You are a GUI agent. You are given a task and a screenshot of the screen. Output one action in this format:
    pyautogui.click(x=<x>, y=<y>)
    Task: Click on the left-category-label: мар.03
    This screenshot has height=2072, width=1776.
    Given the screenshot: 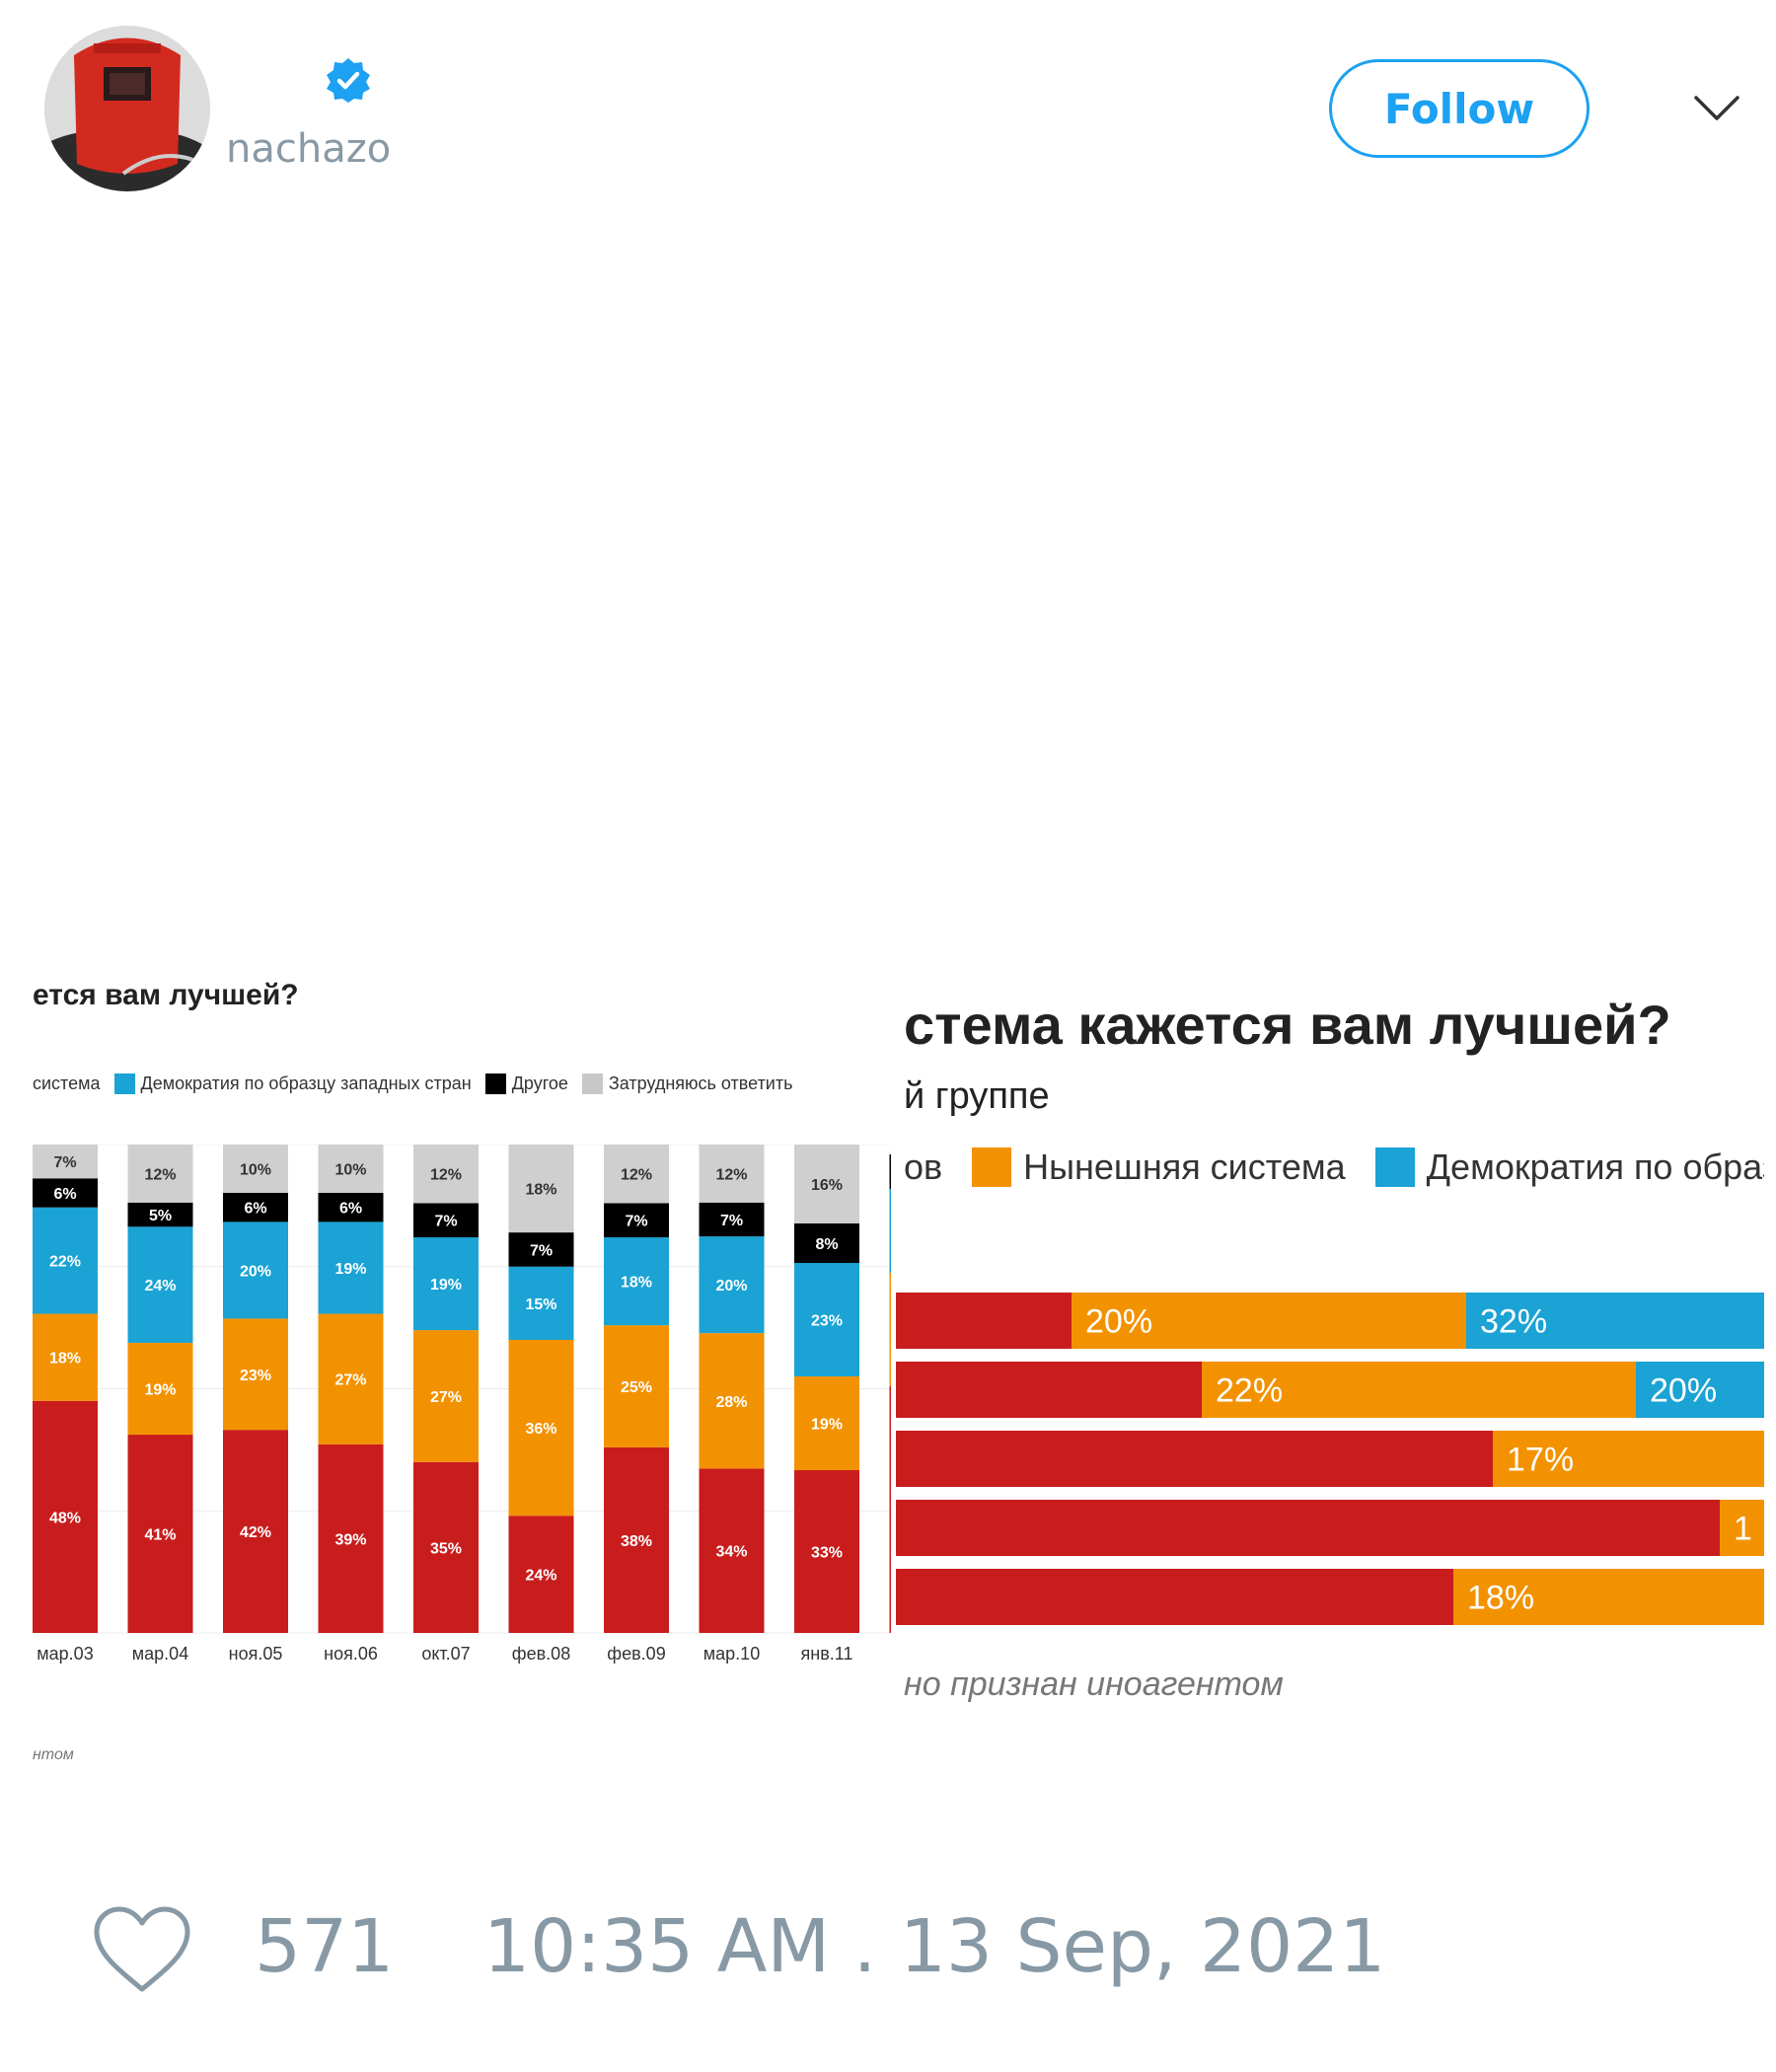 What is the action you would take?
    pyautogui.click(x=65, y=1654)
    